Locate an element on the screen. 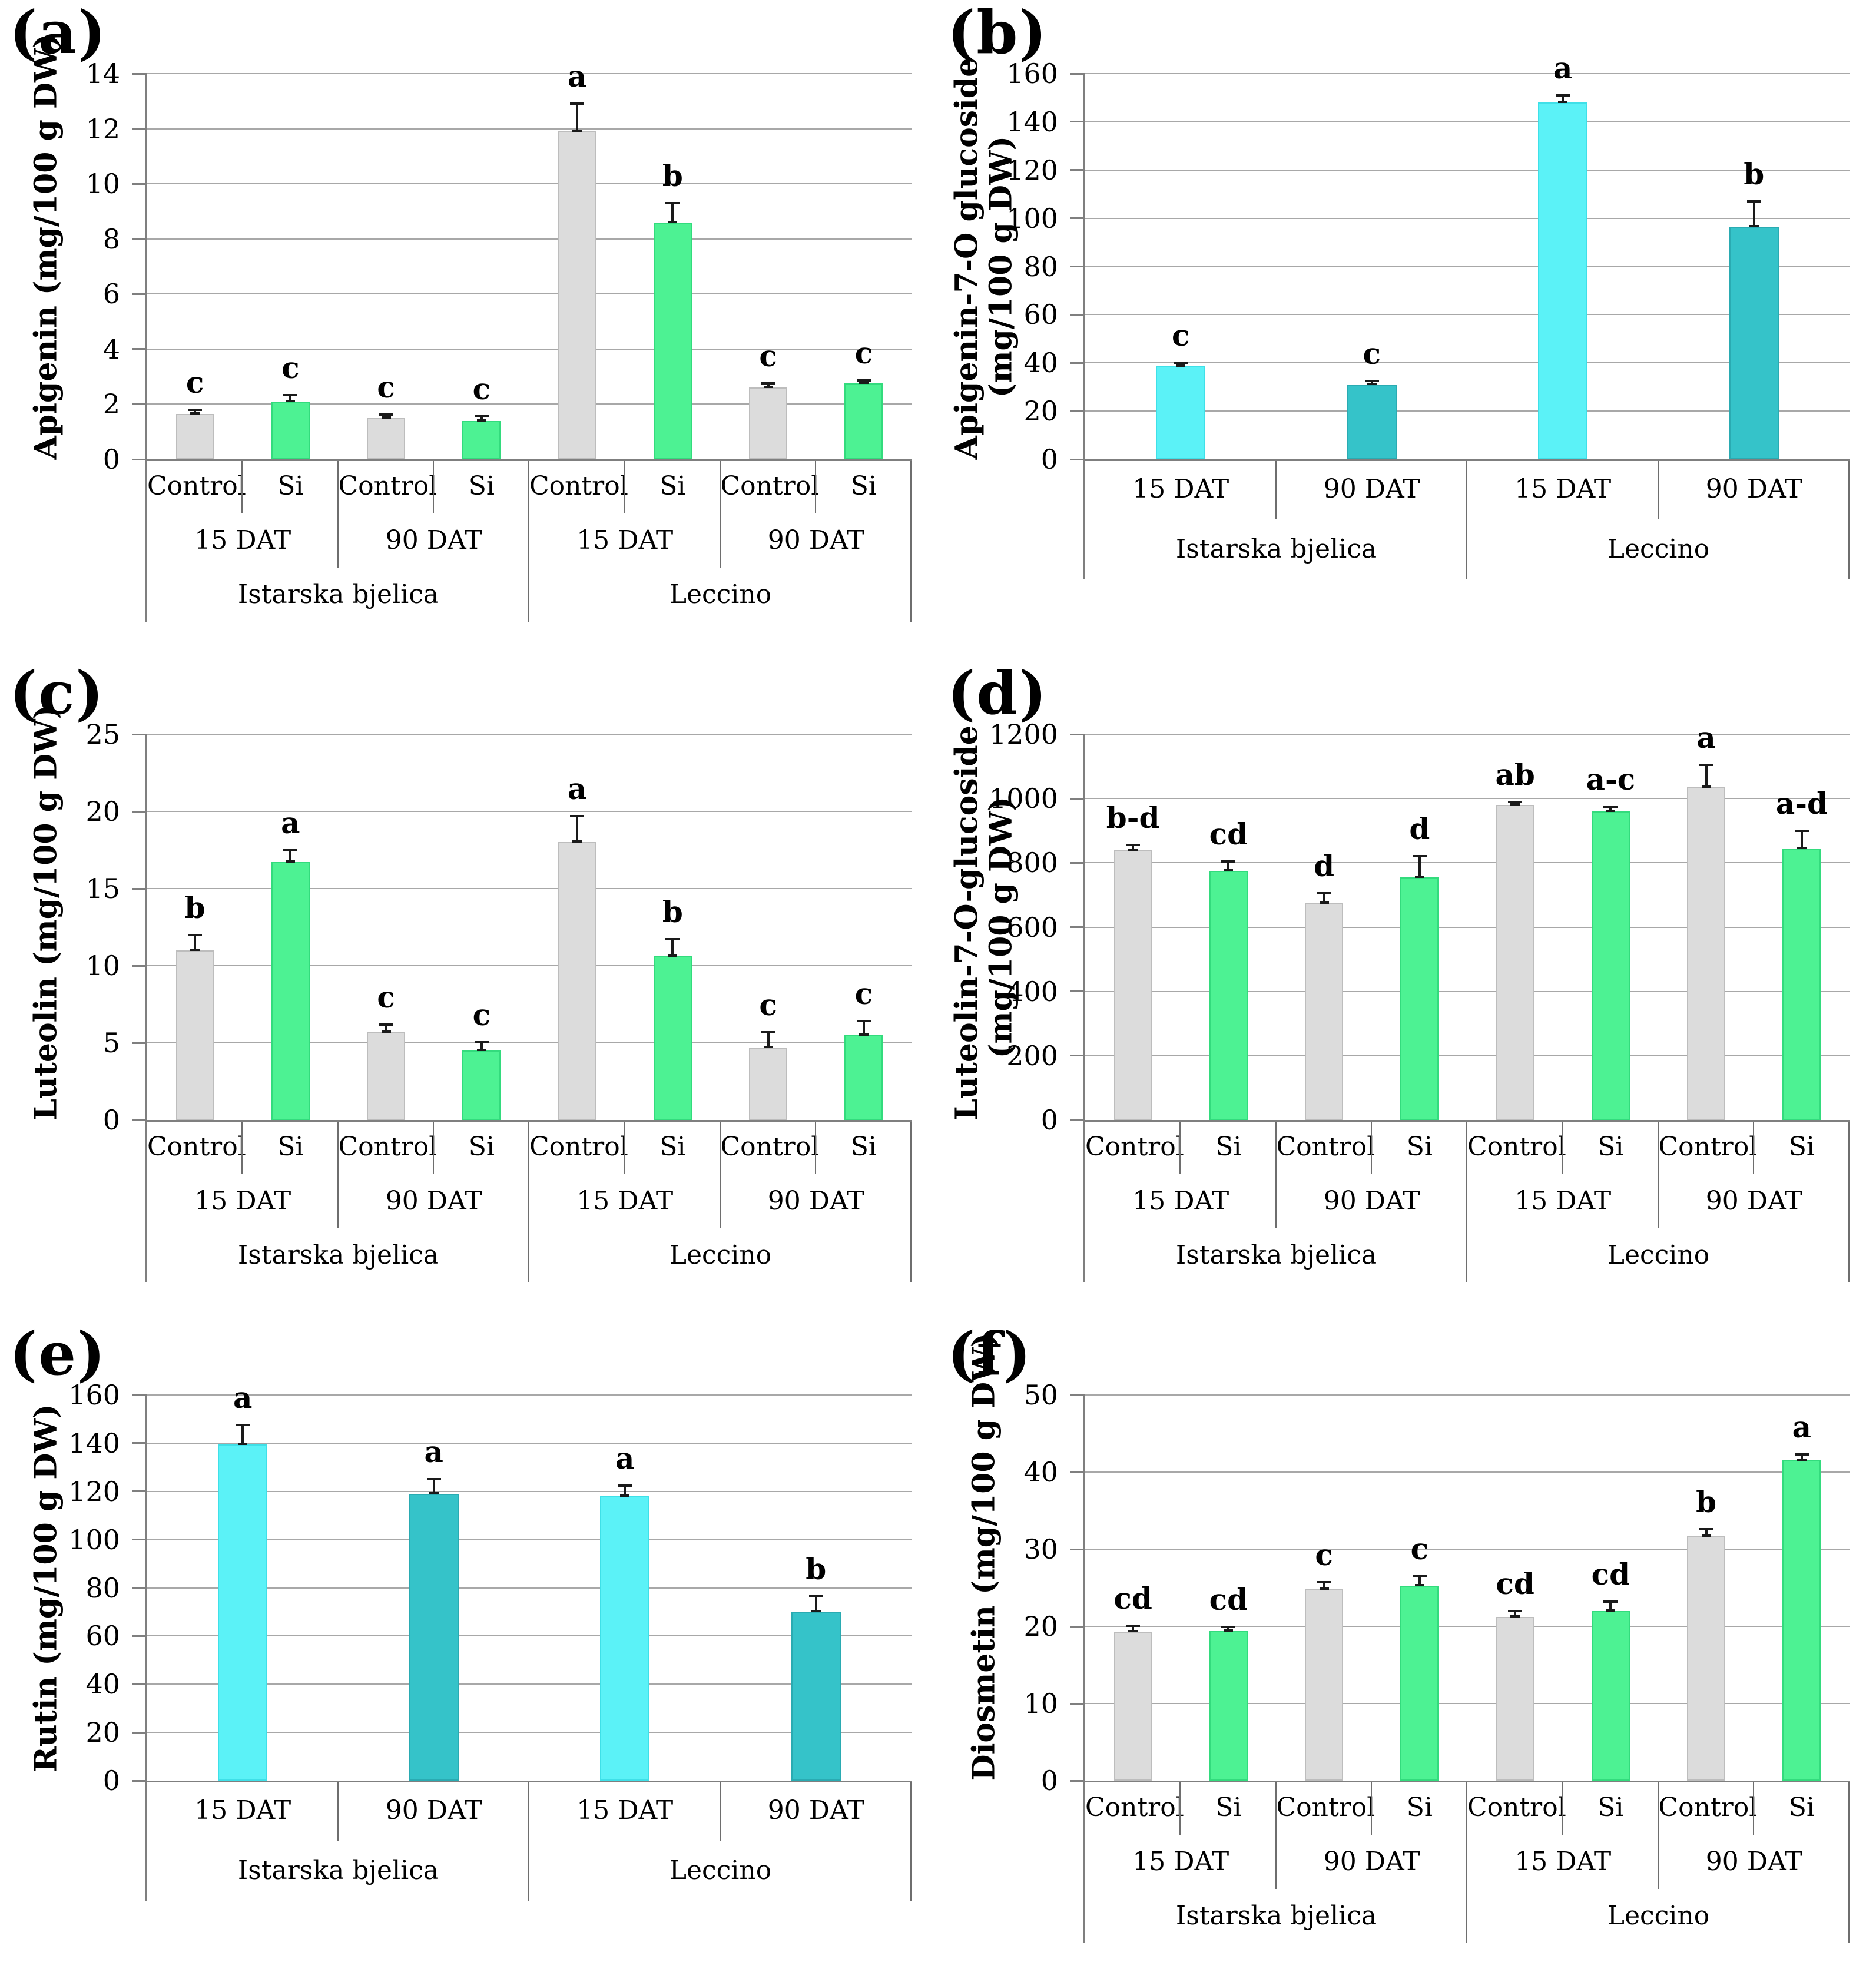 This screenshot has height=1982, width=1876. y-tick-label: 15 is located at coordinates (102, 888).